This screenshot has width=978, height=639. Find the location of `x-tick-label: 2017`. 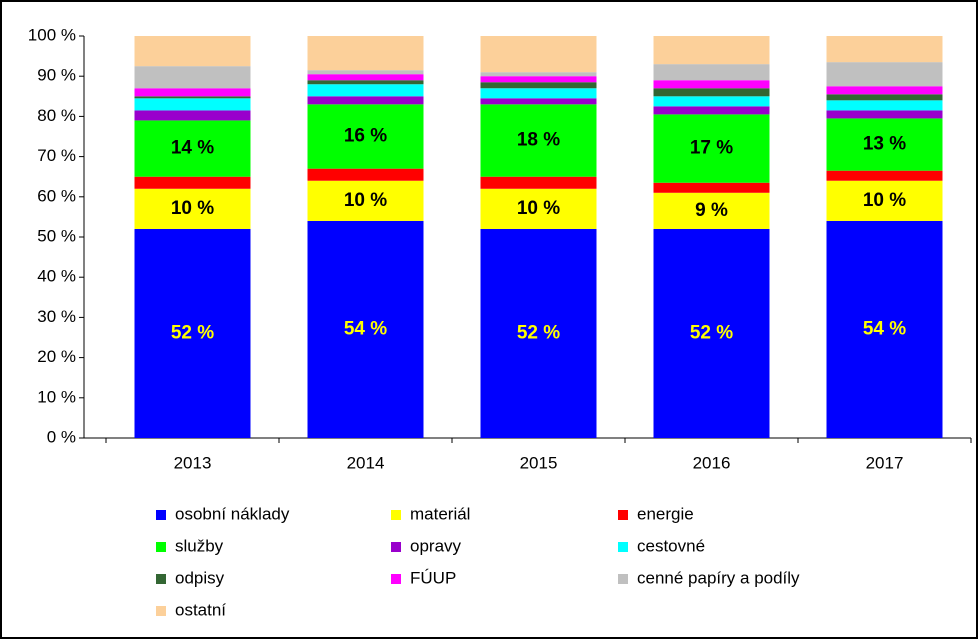

x-tick-label: 2017 is located at coordinates (885, 462).